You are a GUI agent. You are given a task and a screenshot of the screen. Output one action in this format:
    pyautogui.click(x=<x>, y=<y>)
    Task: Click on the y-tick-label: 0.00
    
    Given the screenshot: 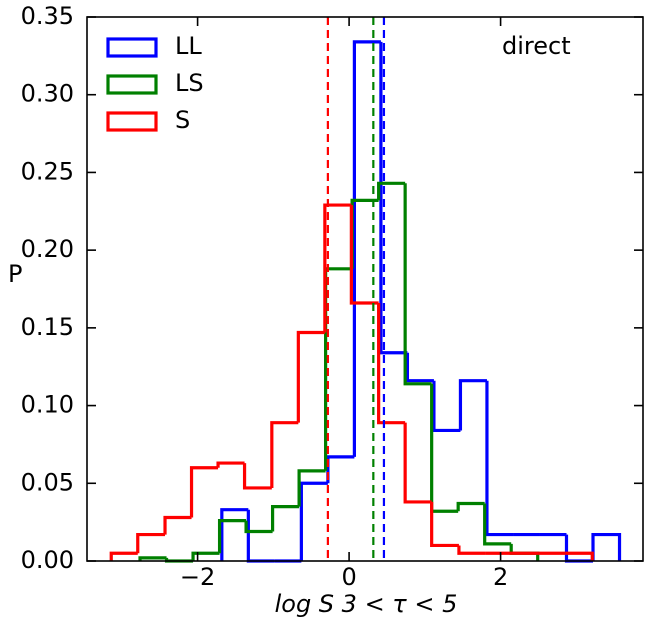 What is the action you would take?
    pyautogui.click(x=47, y=560)
    